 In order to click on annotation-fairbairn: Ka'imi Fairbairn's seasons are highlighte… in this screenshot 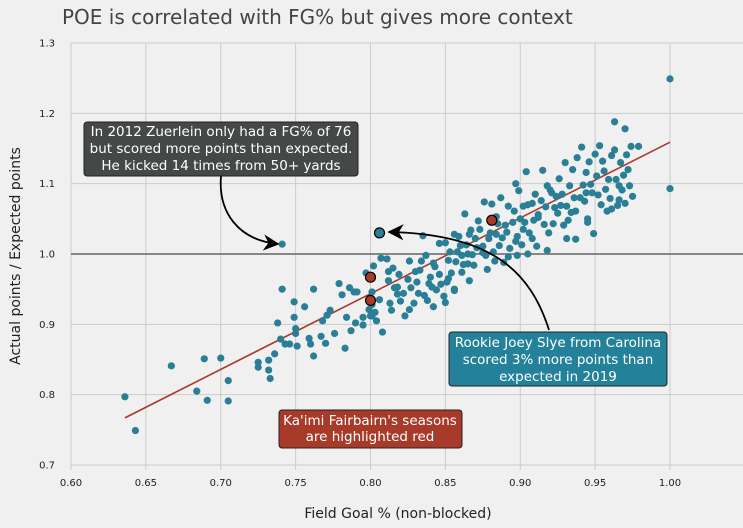, I will do `click(370, 429)`.